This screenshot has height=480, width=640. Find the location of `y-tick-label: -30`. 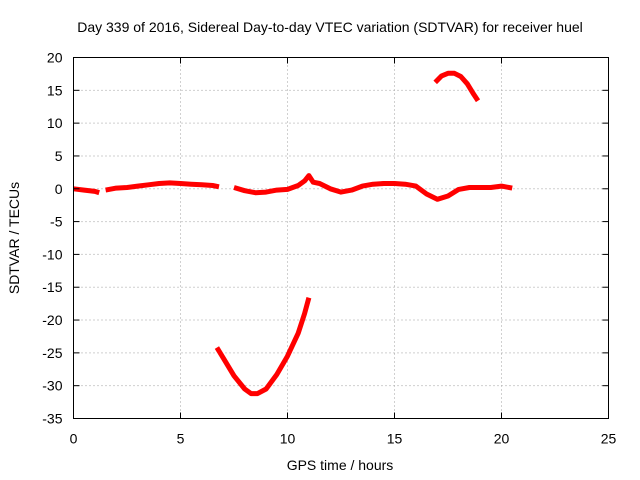

y-tick-label: -30 is located at coordinates (52, 386).